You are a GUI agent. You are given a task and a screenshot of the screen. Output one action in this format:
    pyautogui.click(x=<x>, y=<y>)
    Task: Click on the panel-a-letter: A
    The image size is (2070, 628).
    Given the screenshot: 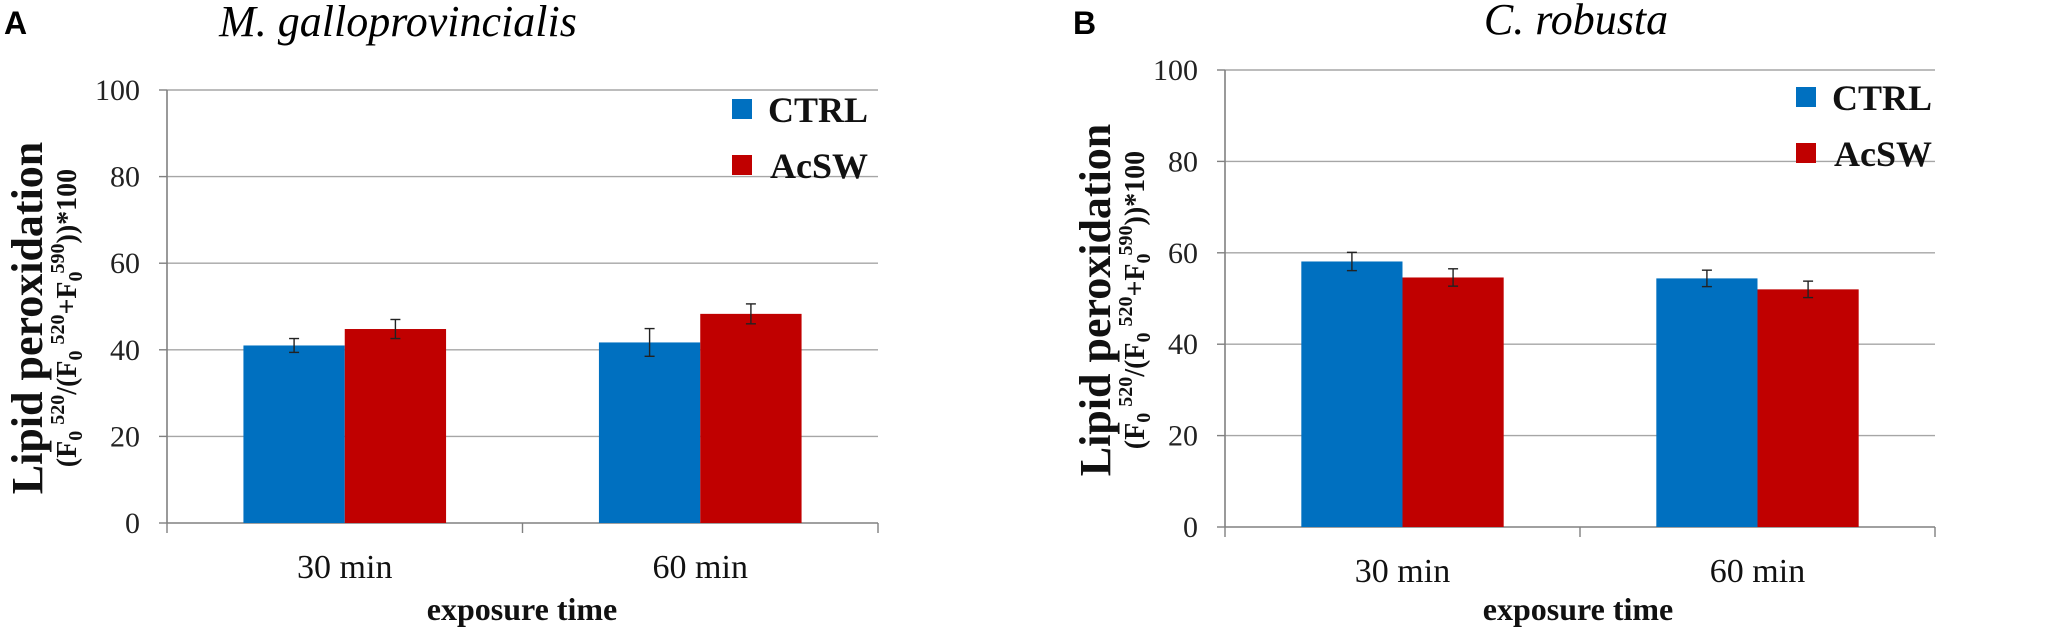 What is the action you would take?
    pyautogui.click(x=15, y=23)
    